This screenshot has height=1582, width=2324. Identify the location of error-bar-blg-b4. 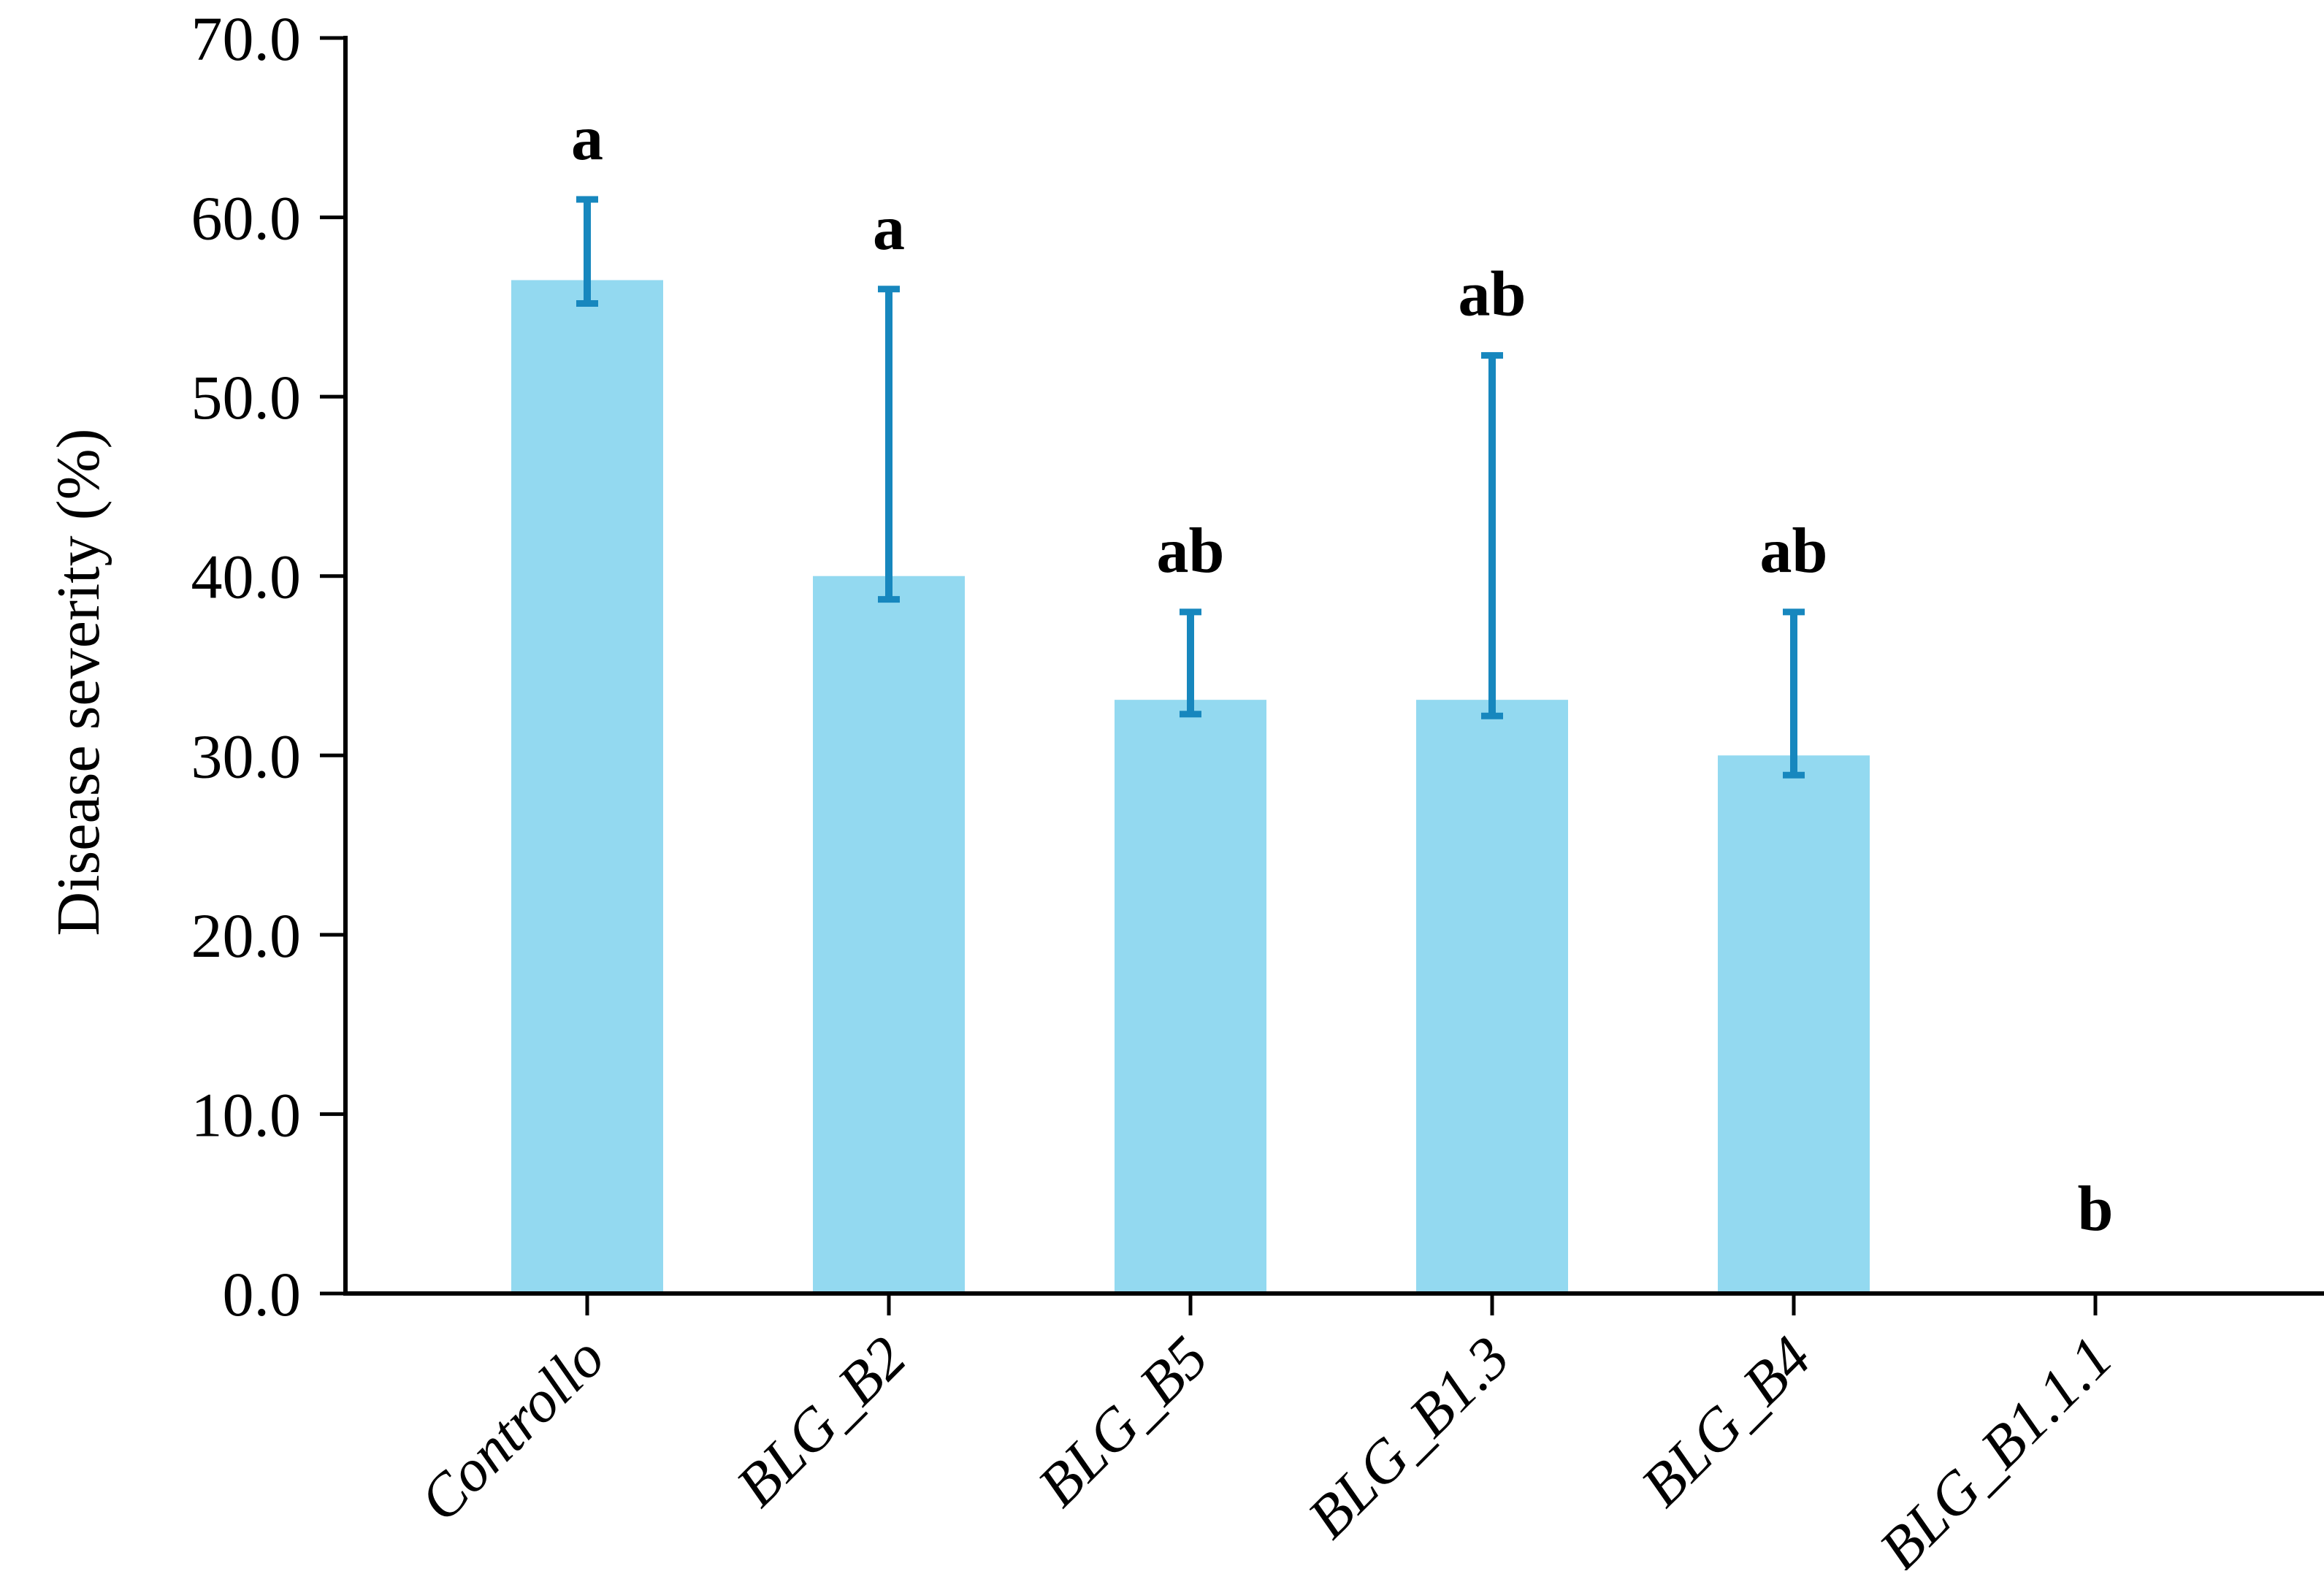
(1794, 694).